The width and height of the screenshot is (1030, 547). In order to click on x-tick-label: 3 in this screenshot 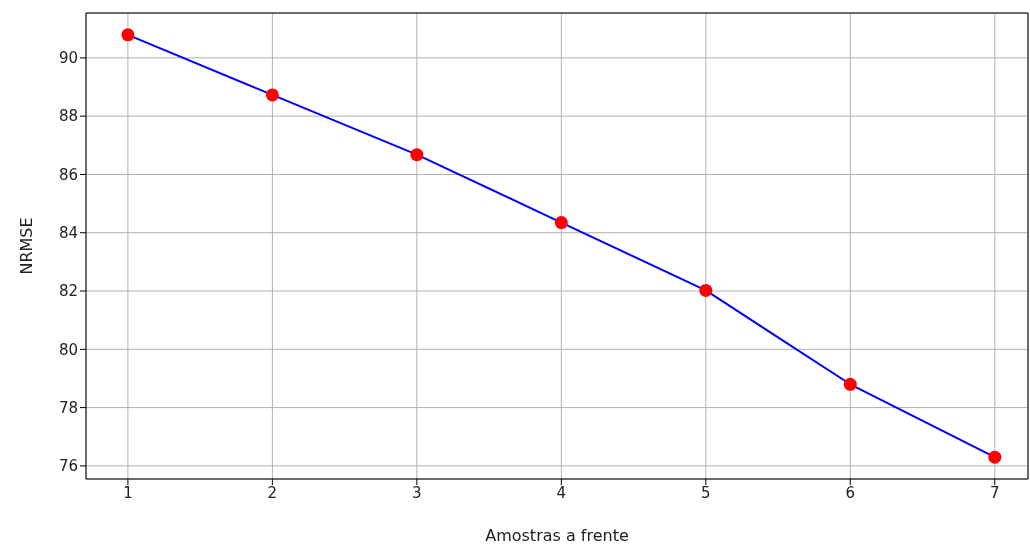, I will do `click(417, 492)`.